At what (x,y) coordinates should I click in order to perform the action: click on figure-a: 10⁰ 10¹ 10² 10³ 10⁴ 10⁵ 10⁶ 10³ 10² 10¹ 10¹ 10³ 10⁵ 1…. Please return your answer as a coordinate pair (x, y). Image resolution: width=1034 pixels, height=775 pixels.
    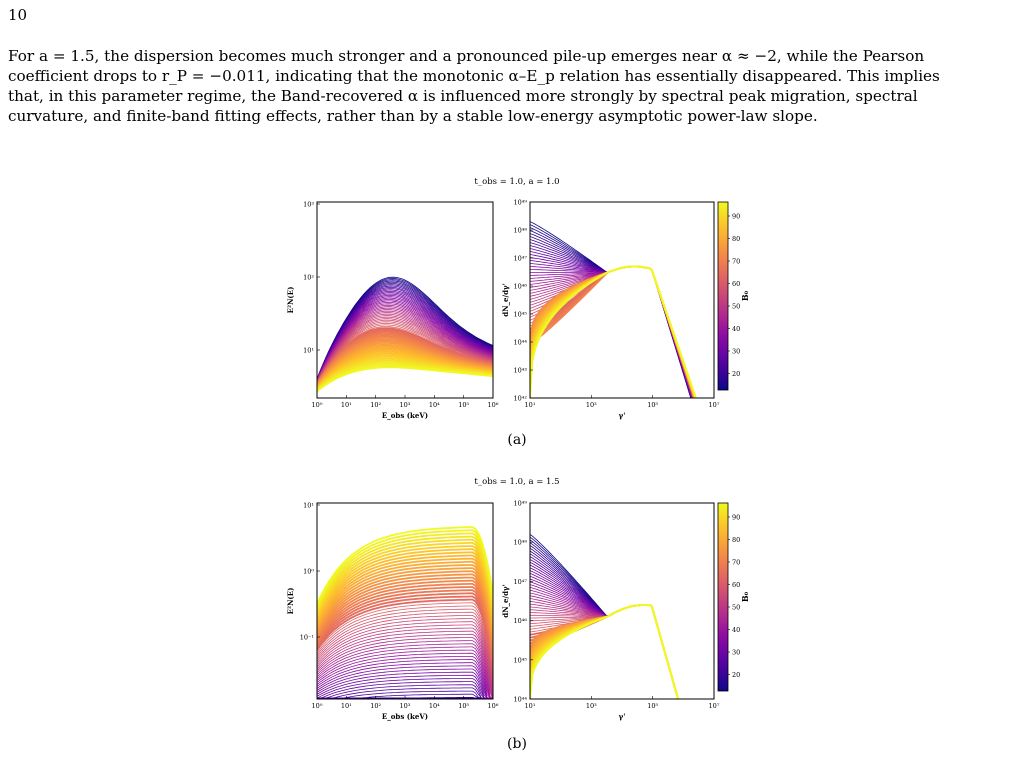
    Looking at the image, I should click on (518, 310).